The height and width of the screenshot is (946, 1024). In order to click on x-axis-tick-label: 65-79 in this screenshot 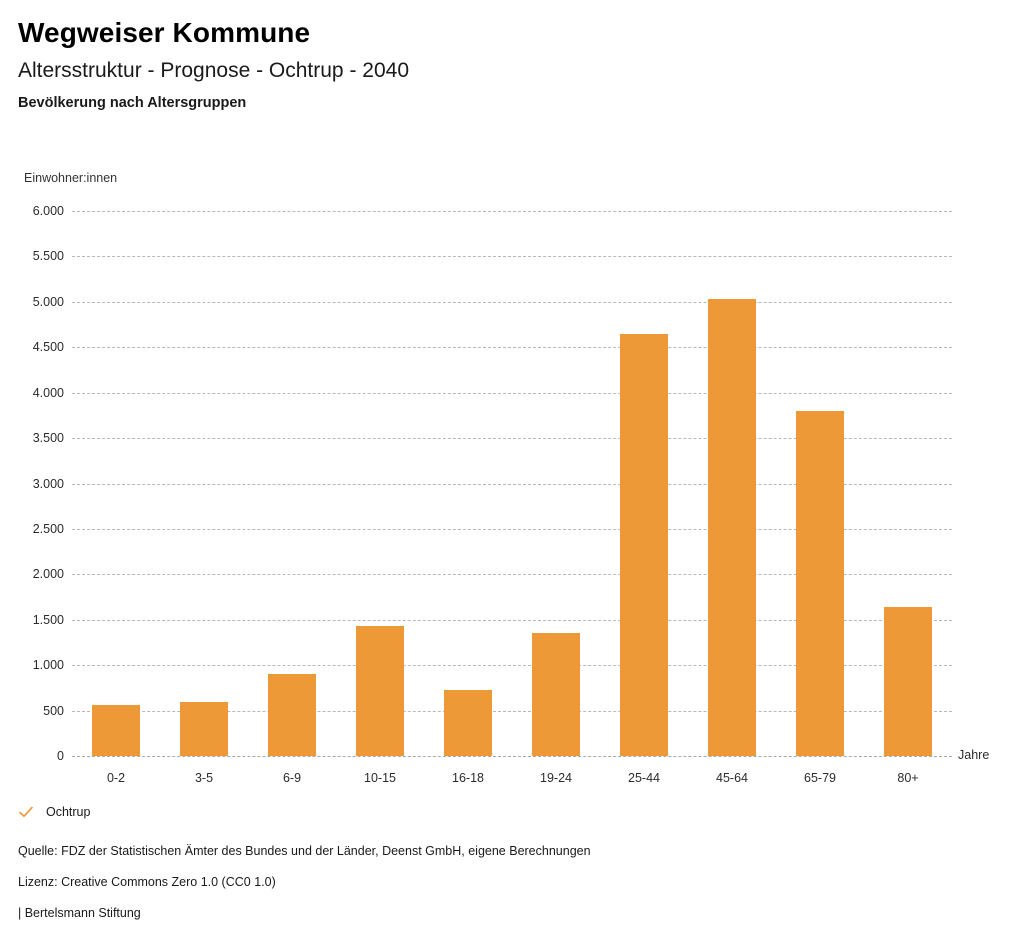, I will do `click(820, 778)`.